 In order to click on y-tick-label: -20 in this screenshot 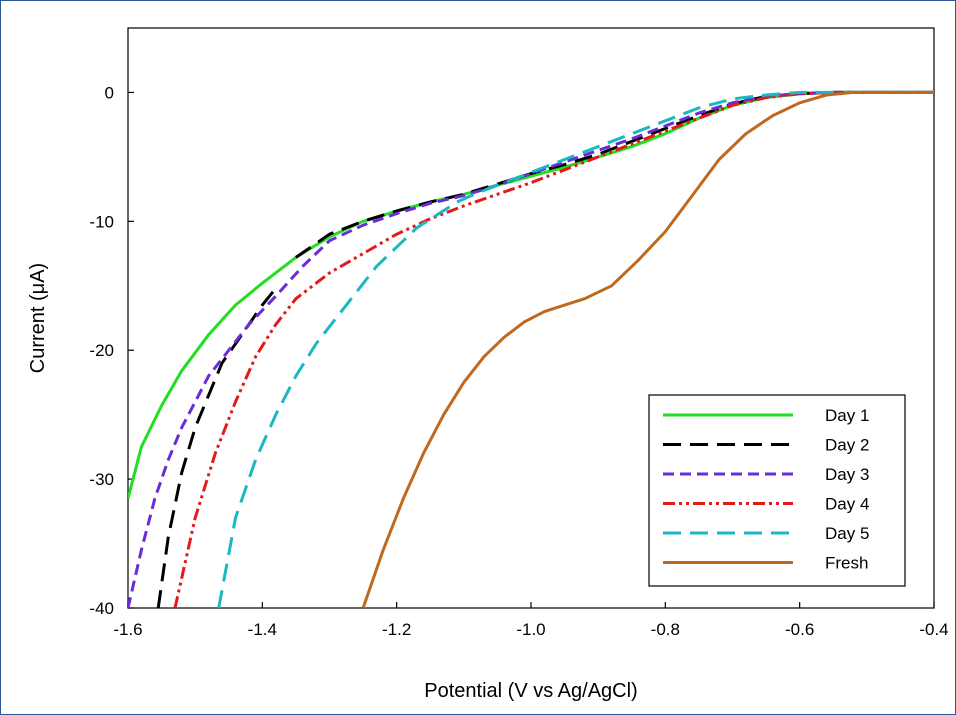, I will do `click(101, 350)`.